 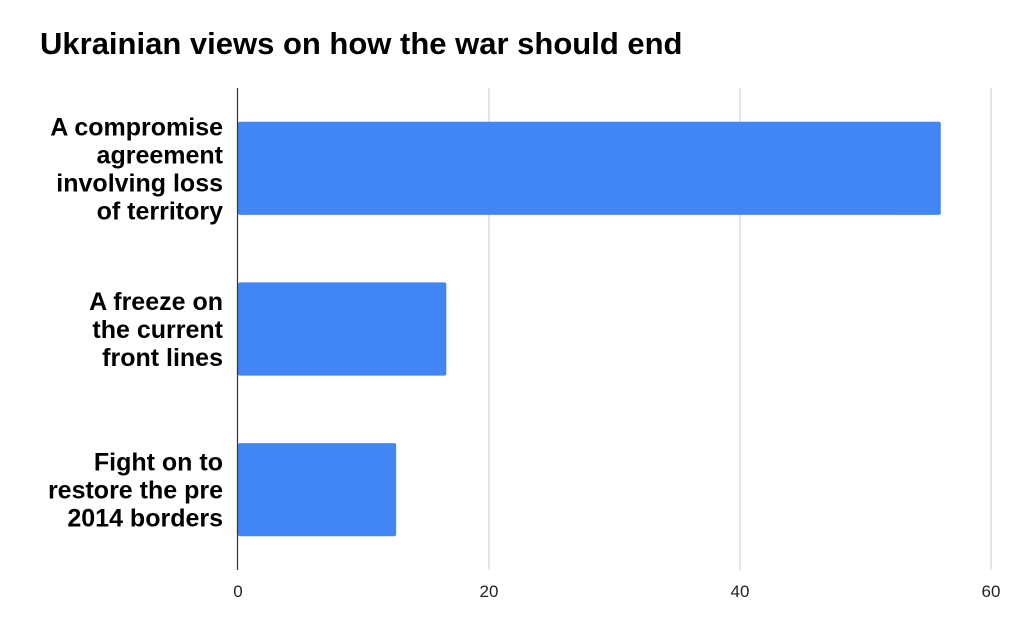 What do you see at coordinates (237, 591) in the screenshot?
I see `x-tick-label: 0` at bounding box center [237, 591].